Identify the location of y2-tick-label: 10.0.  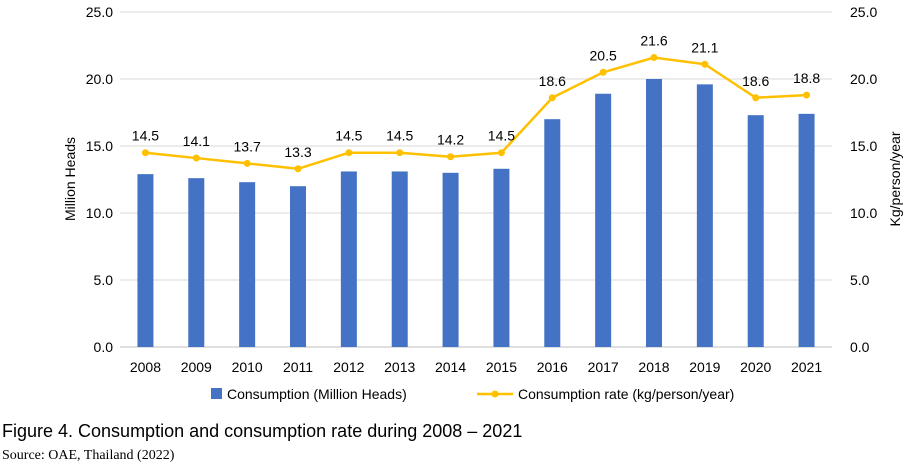
(863, 213).